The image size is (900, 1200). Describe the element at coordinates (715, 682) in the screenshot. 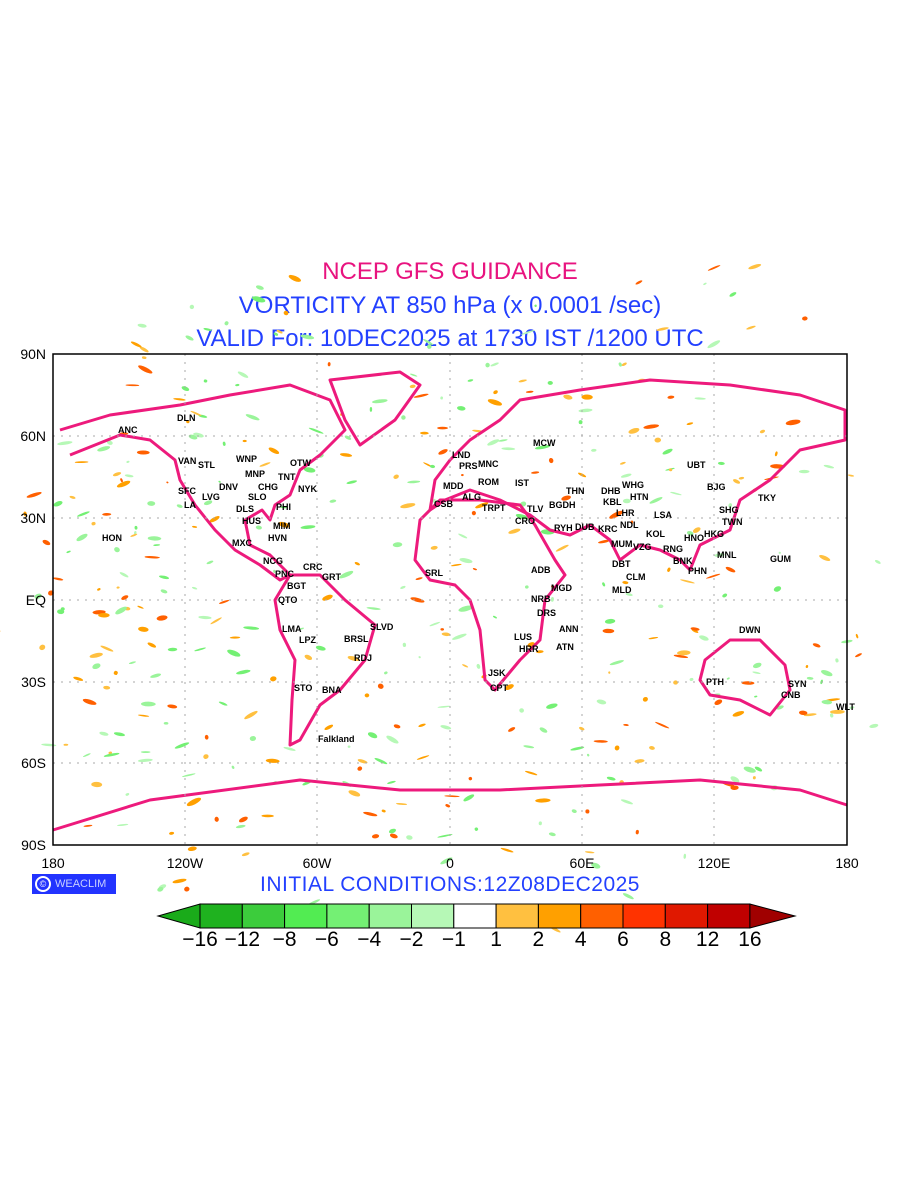

I see `city-label: PTH` at that location.